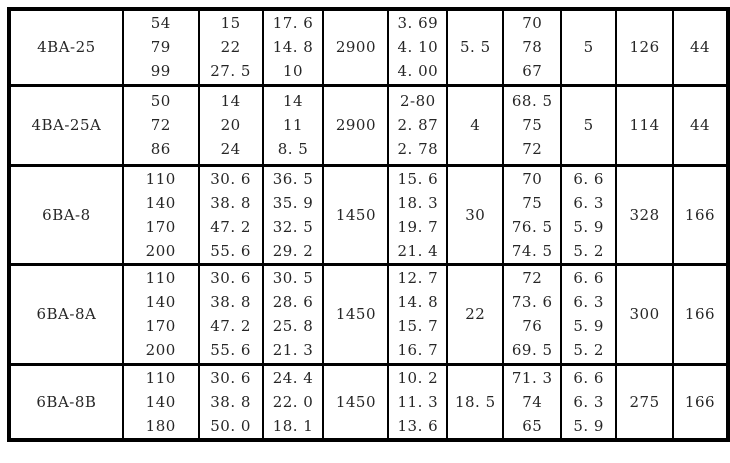 Image resolution: width=730 pixels, height=463 pixels. What do you see at coordinates (644, 401) in the screenshot?
I see `data-cell: 275` at bounding box center [644, 401].